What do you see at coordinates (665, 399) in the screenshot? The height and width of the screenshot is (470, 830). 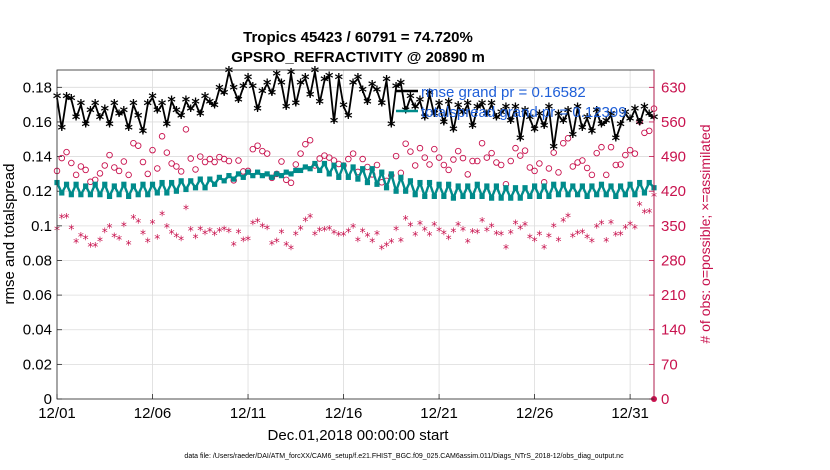 I see `y2-tick-label: 0` at bounding box center [665, 399].